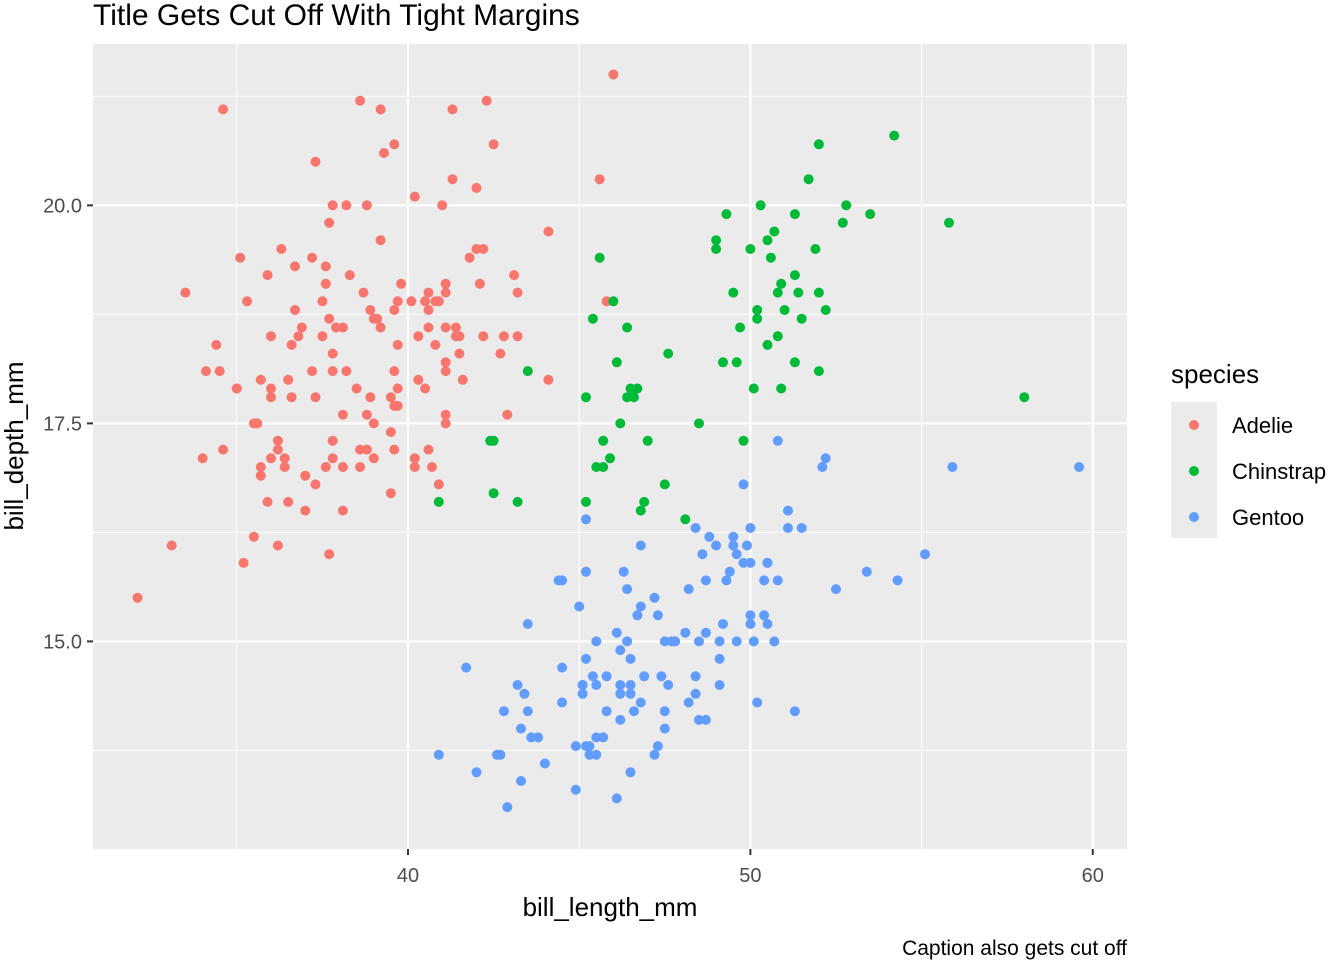  What do you see at coordinates (62, 642) in the screenshot?
I see `y-tick-label: 15.0` at bounding box center [62, 642].